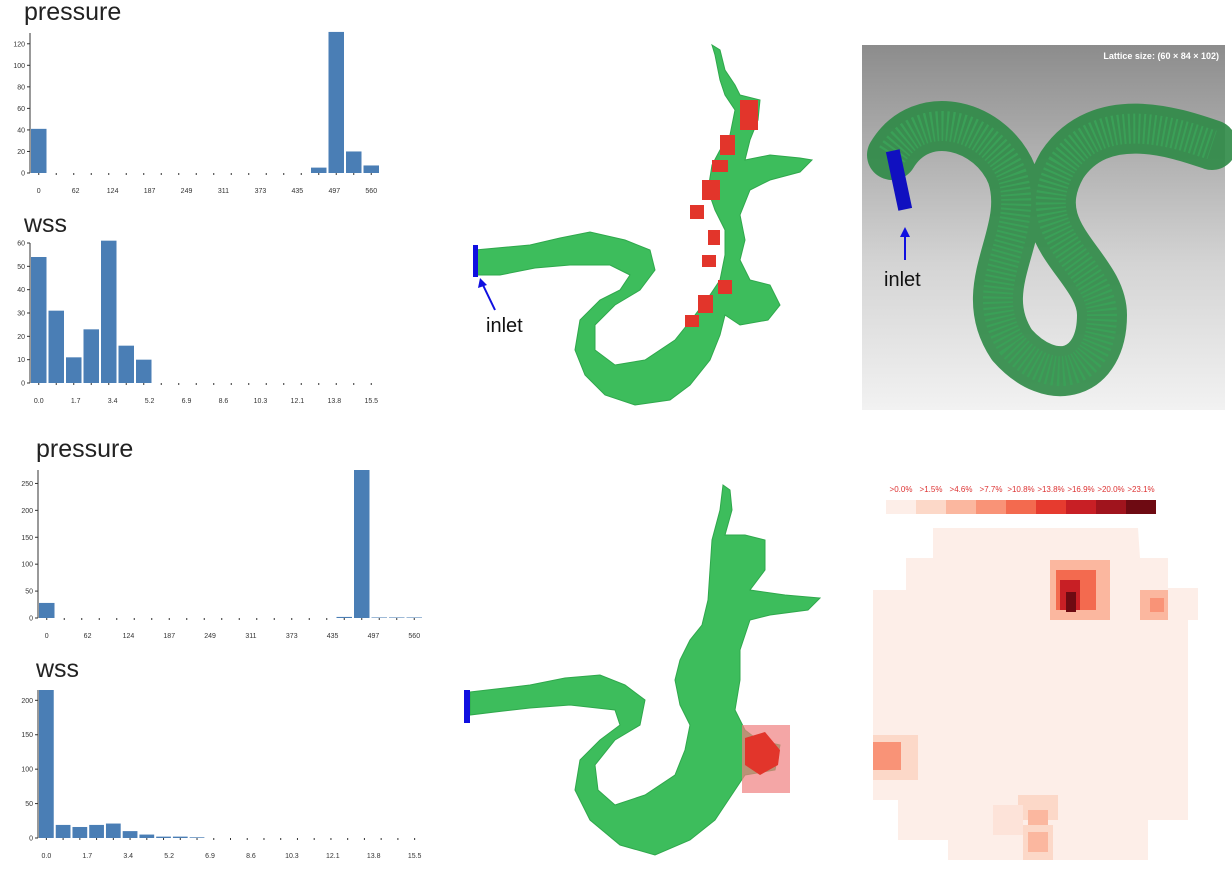  What do you see at coordinates (1049, 248) in the screenshot?
I see `vessel-tube` at bounding box center [1049, 248].